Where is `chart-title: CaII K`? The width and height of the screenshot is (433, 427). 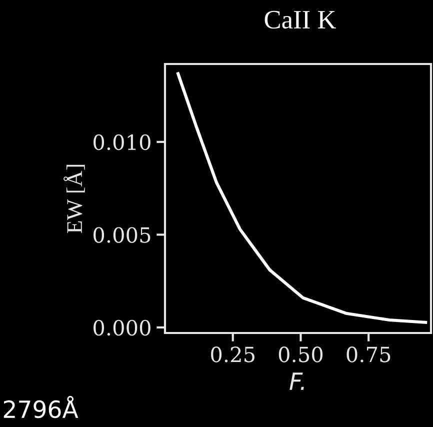
chart-title: CaII K is located at coordinates (300, 19).